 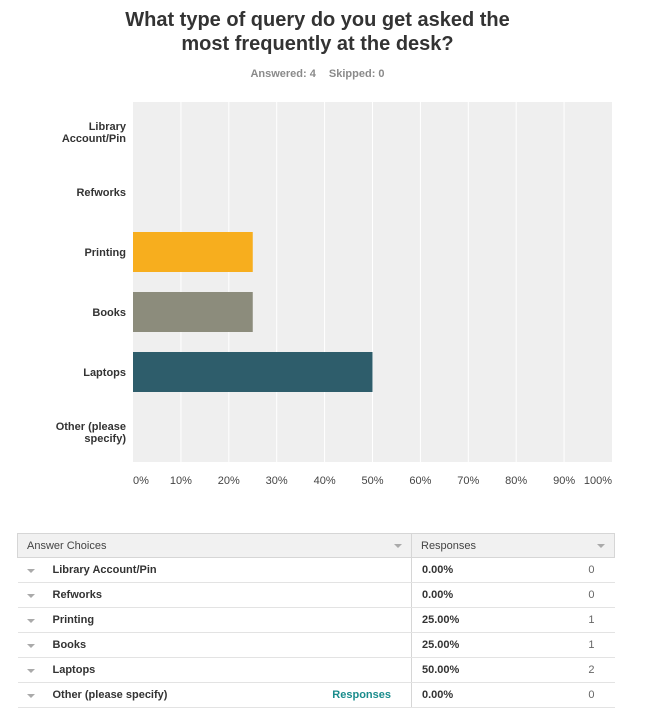 What do you see at coordinates (104, 373) in the screenshot?
I see `y-category-label: Laptops` at bounding box center [104, 373].